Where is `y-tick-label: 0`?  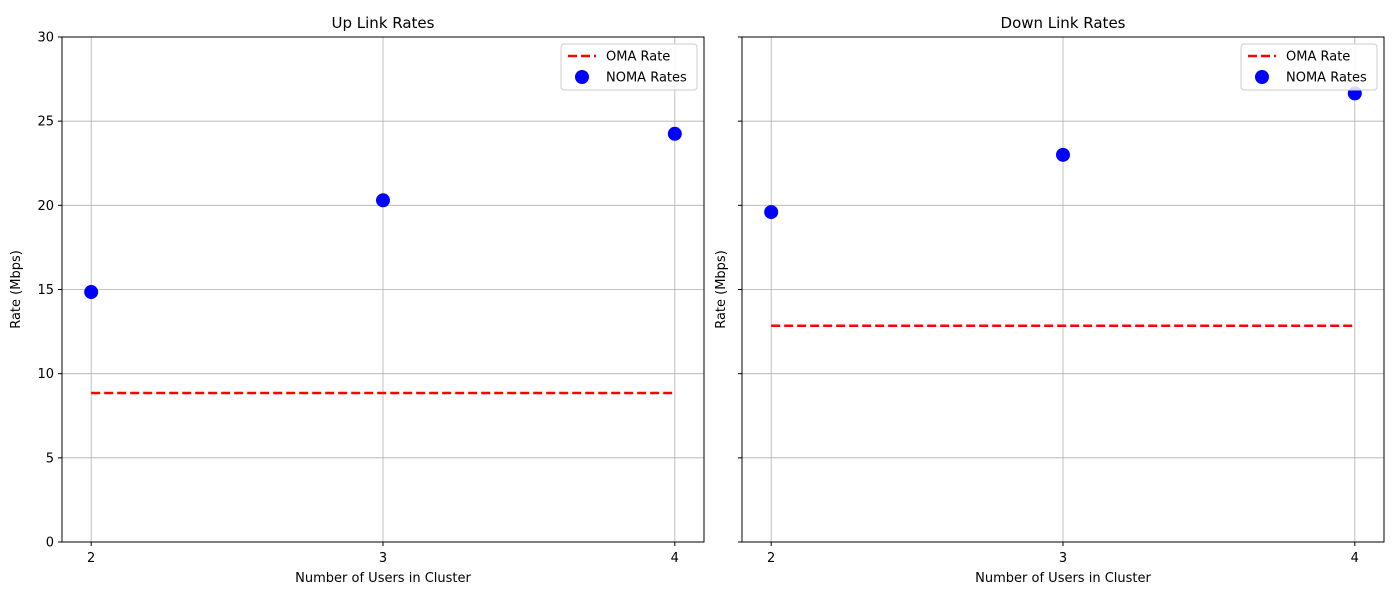
y-tick-label: 0 is located at coordinates (50, 543).